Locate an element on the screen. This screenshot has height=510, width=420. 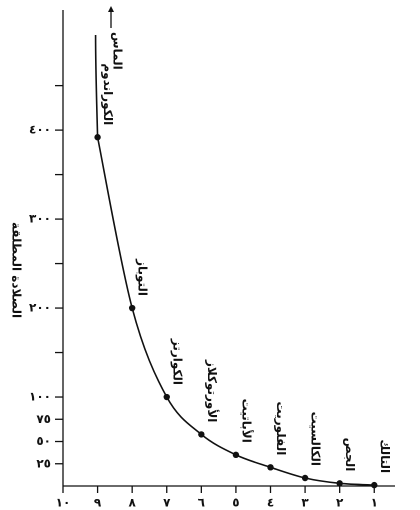
y-axis-label: الصلادة المطلقة is located at coordinates (17, 270).